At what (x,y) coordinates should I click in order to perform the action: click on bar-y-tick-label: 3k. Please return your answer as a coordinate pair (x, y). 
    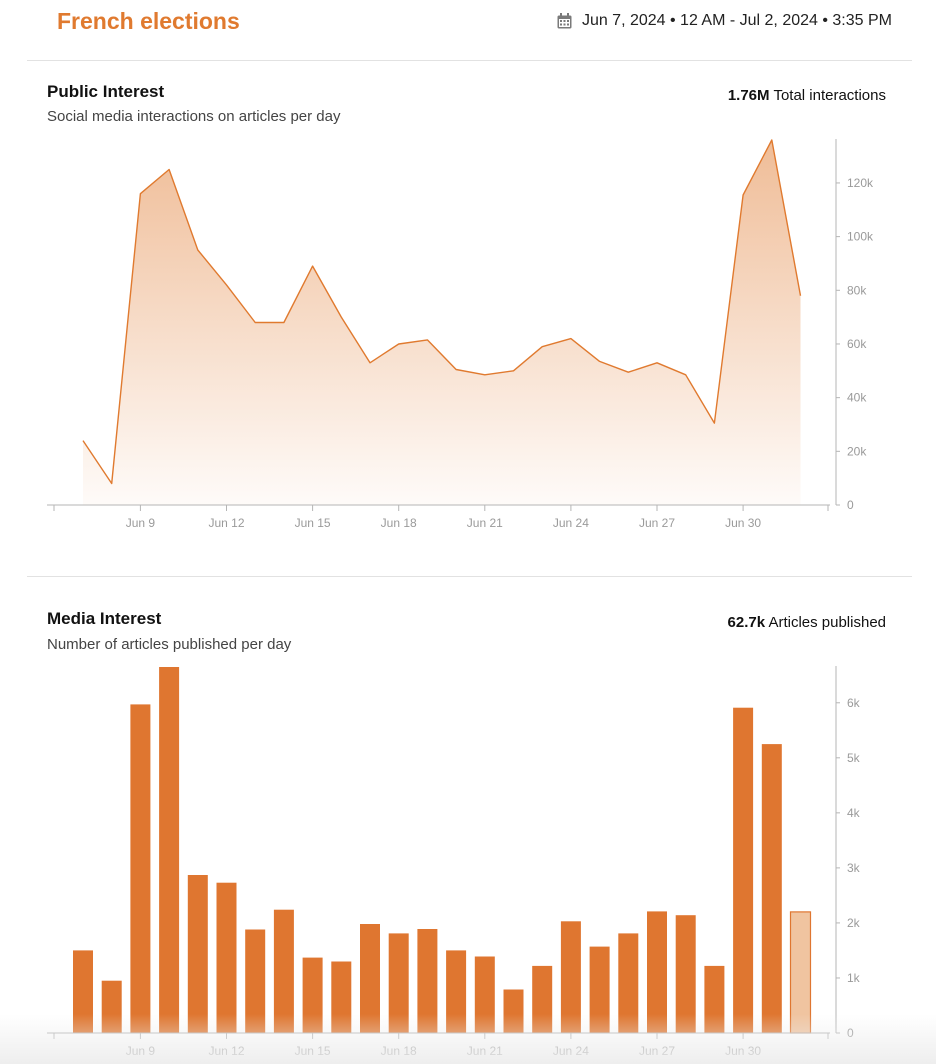
    Looking at the image, I should click on (854, 868).